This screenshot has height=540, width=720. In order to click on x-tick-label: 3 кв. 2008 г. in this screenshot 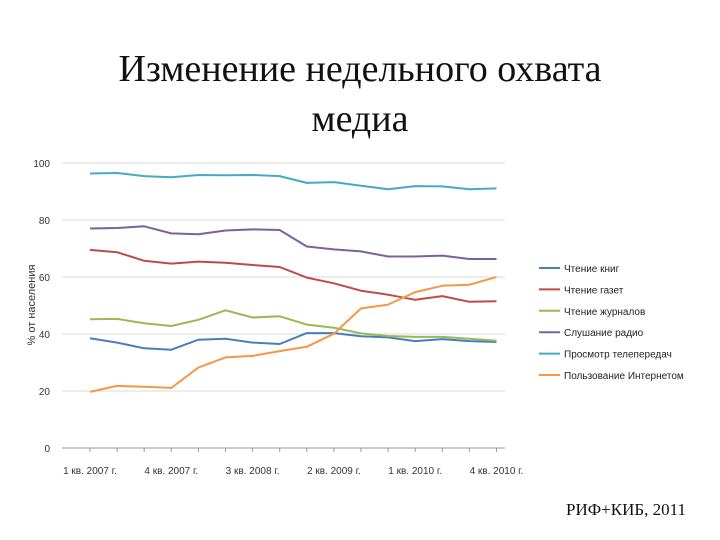, I will do `click(253, 471)`.